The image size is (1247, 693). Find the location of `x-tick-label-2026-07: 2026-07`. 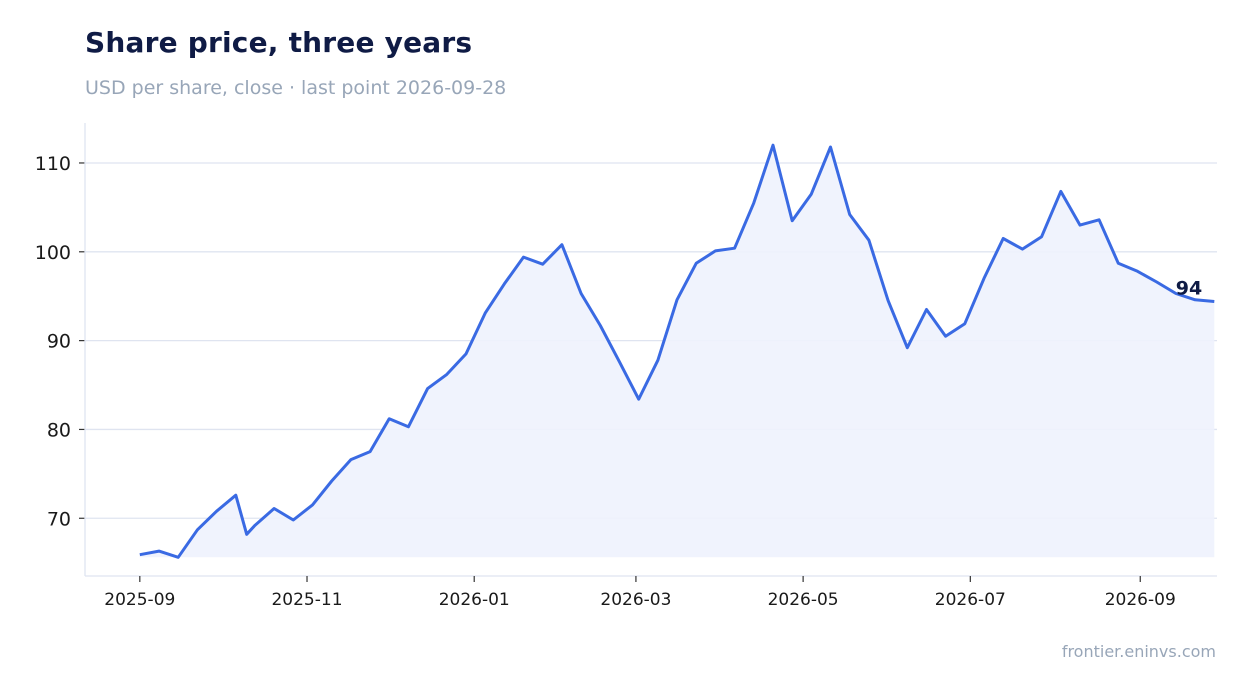

x-tick-label-2026-07: 2026-07 is located at coordinates (970, 600).